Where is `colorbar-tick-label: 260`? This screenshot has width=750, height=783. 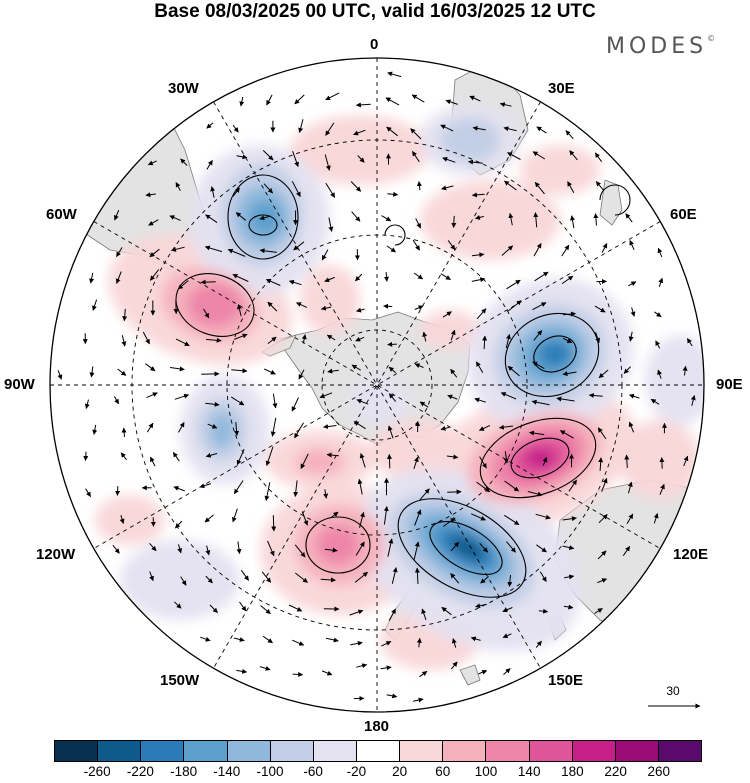 colorbar-tick-label: 260 is located at coordinates (659, 771).